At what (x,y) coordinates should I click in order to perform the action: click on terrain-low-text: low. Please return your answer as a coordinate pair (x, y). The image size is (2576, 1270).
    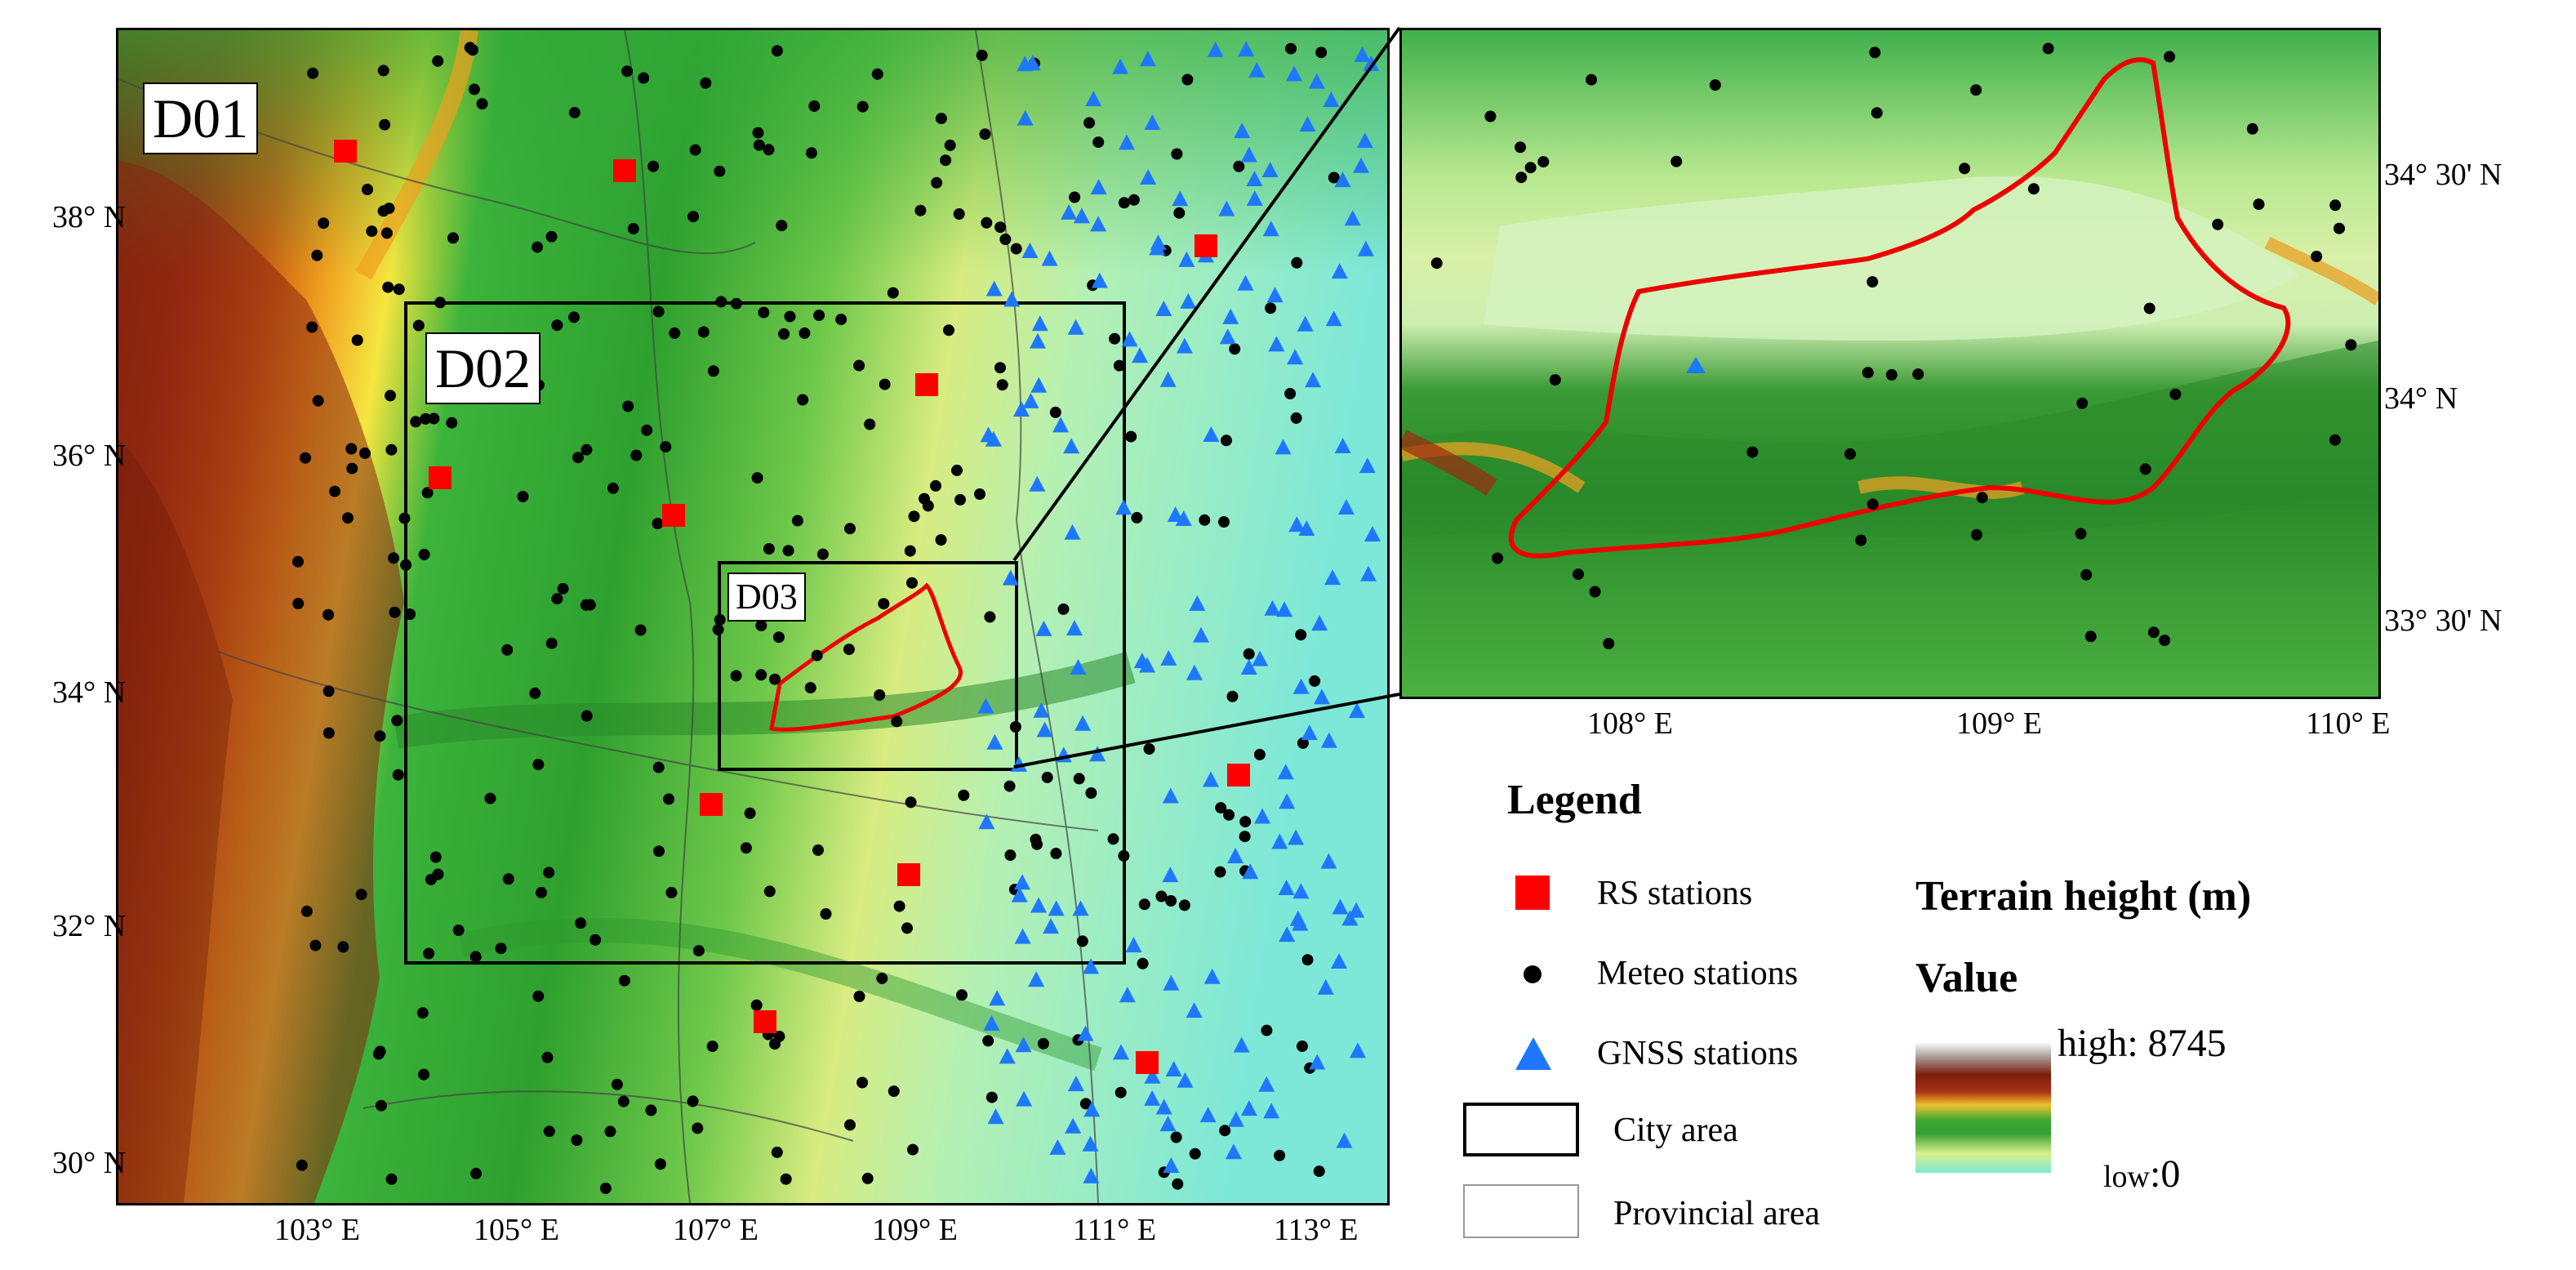
    Looking at the image, I should click on (2126, 1177).